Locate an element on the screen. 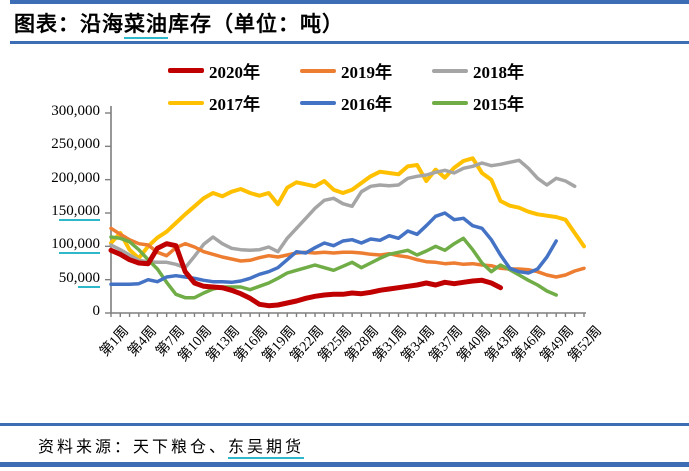 This screenshot has width=689, height=471. legend-item-2019: 2019年 is located at coordinates (366, 70).